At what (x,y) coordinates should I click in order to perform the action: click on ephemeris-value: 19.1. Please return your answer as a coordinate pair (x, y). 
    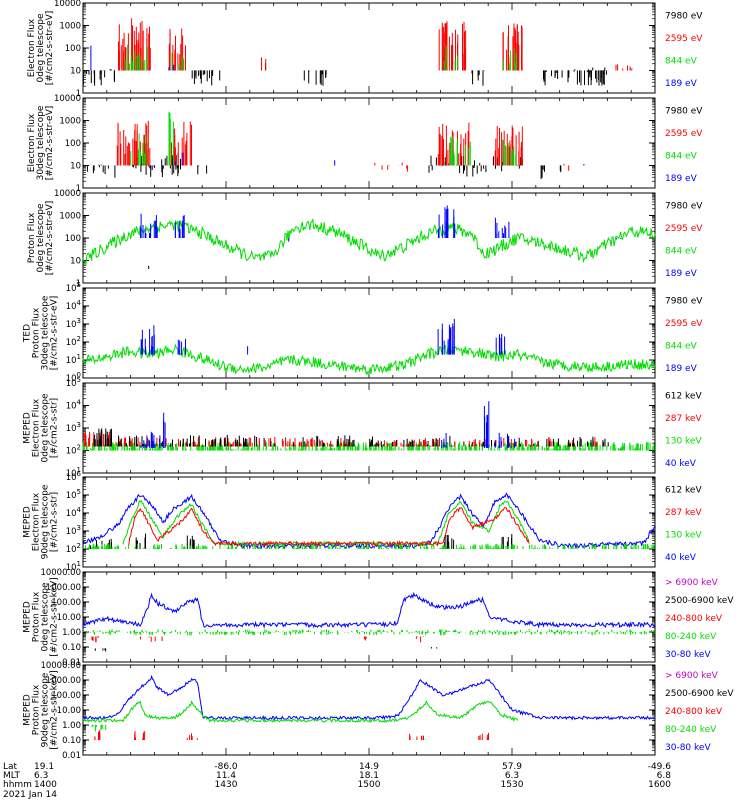
    Looking at the image, I should click on (44, 767).